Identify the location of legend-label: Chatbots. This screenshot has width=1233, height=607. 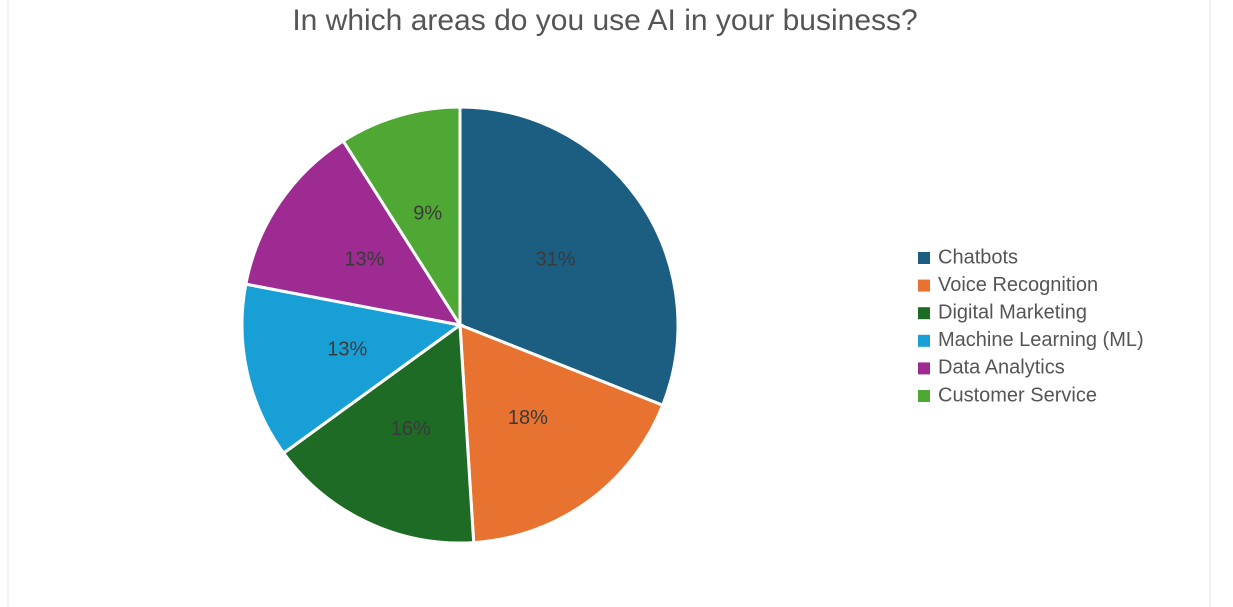
(978, 257).